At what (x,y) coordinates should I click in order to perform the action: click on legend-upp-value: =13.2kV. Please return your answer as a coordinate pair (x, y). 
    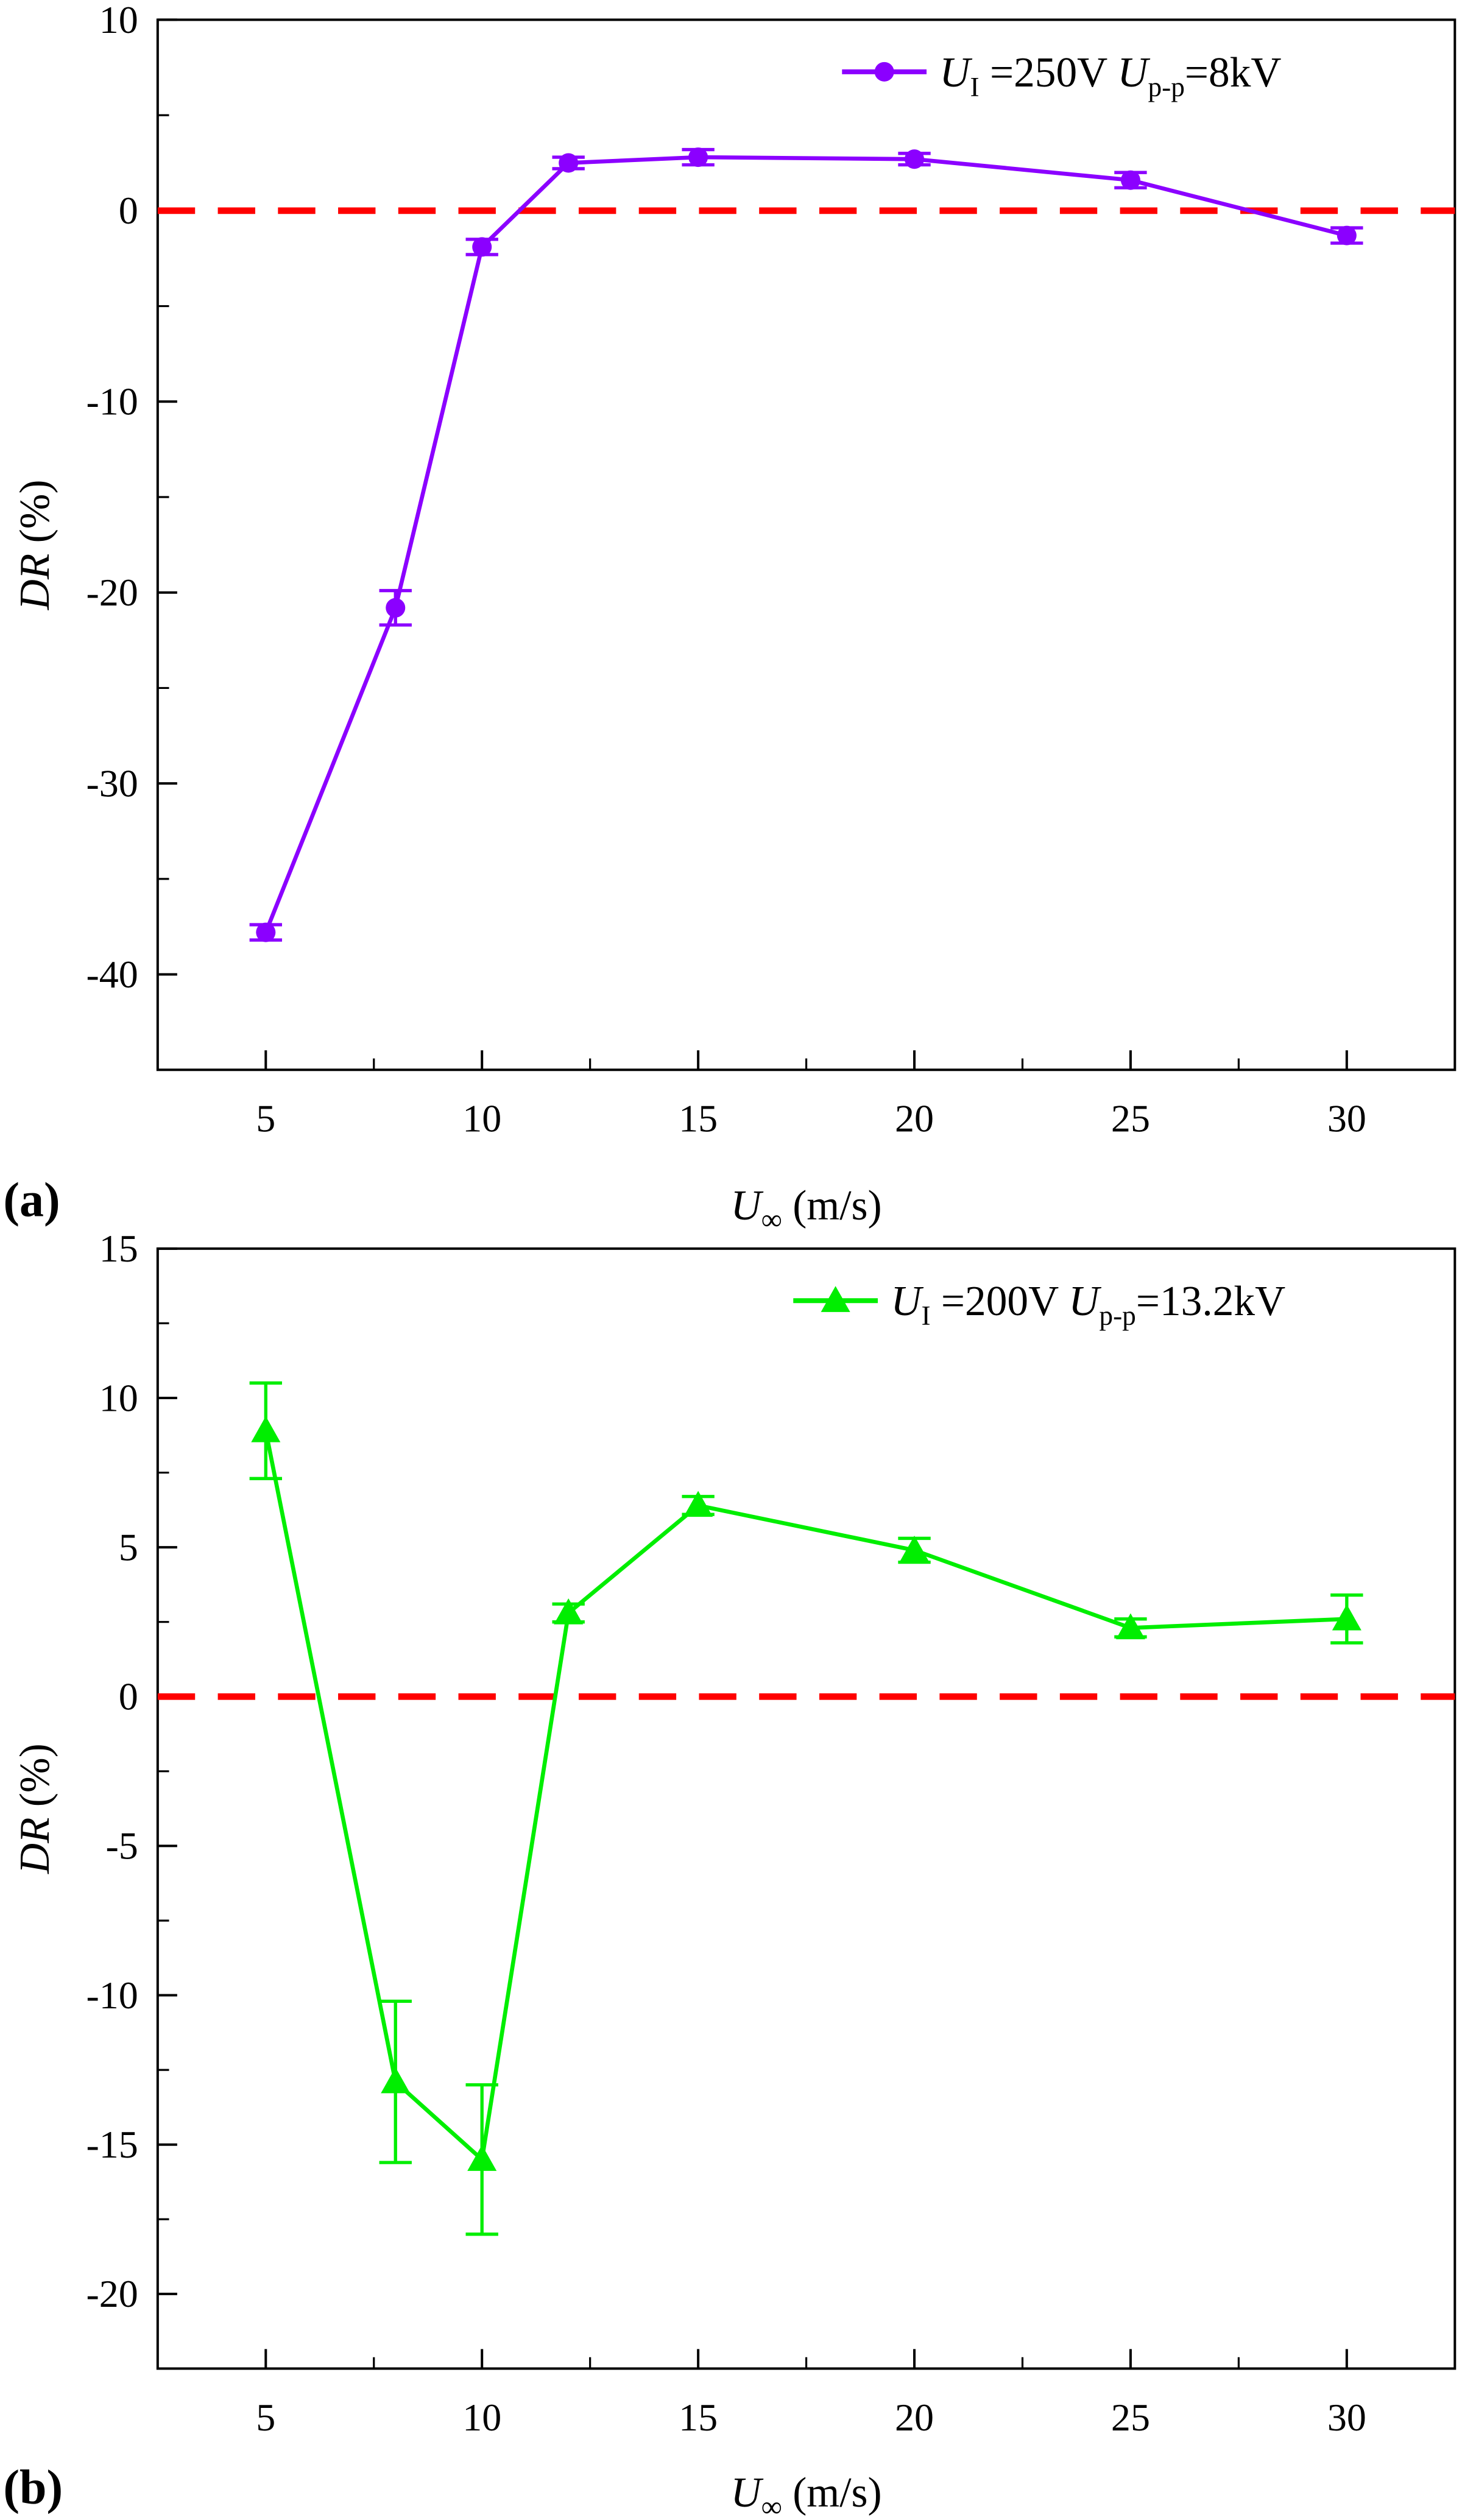
    Looking at the image, I should click on (1211, 1301).